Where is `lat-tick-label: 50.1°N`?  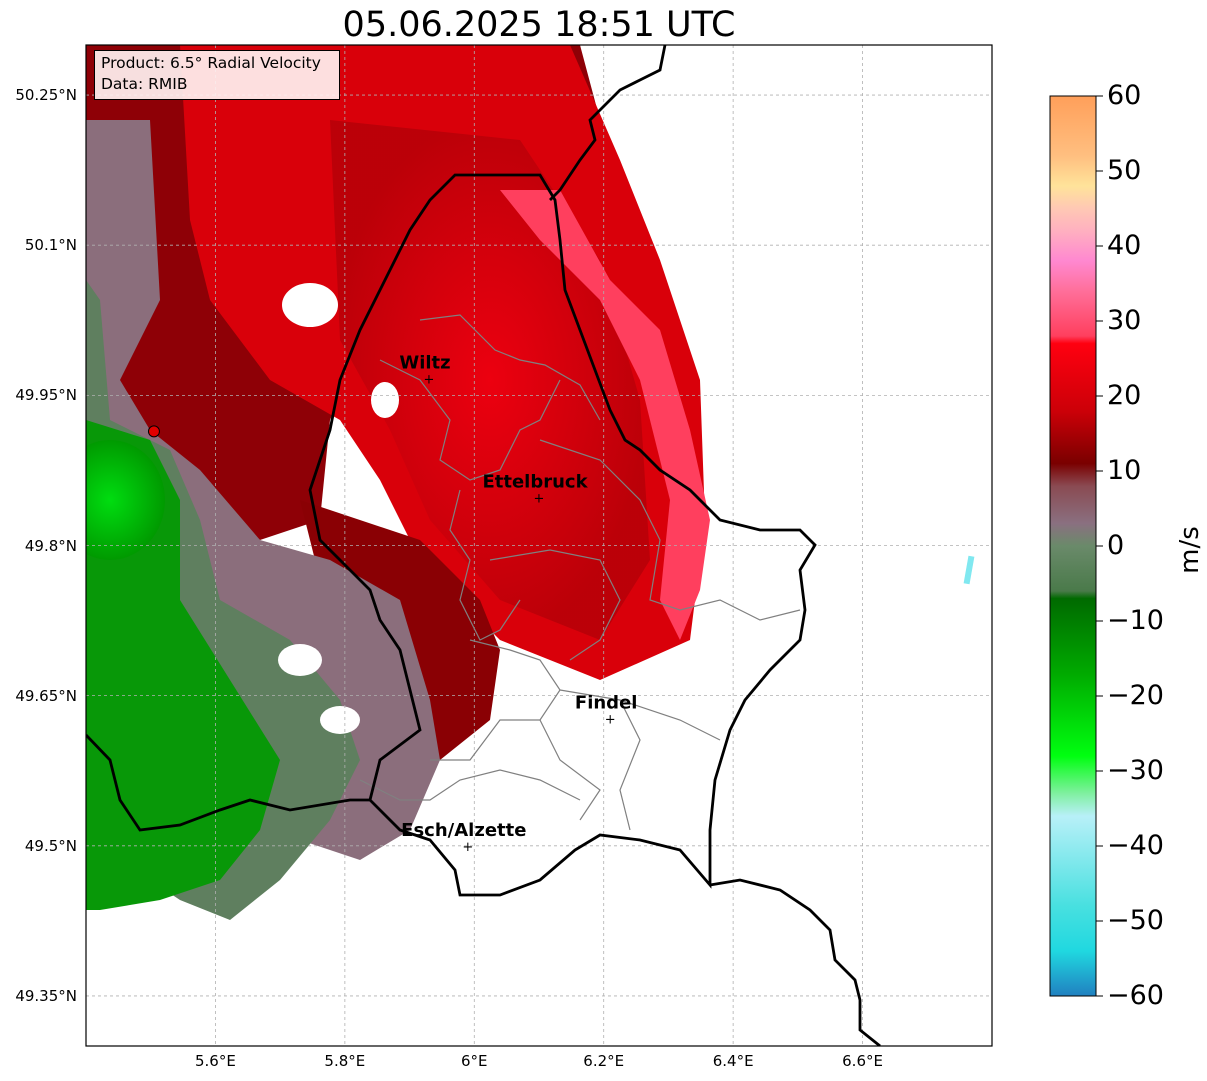
lat-tick-label: 50.1°N is located at coordinates (50, 245).